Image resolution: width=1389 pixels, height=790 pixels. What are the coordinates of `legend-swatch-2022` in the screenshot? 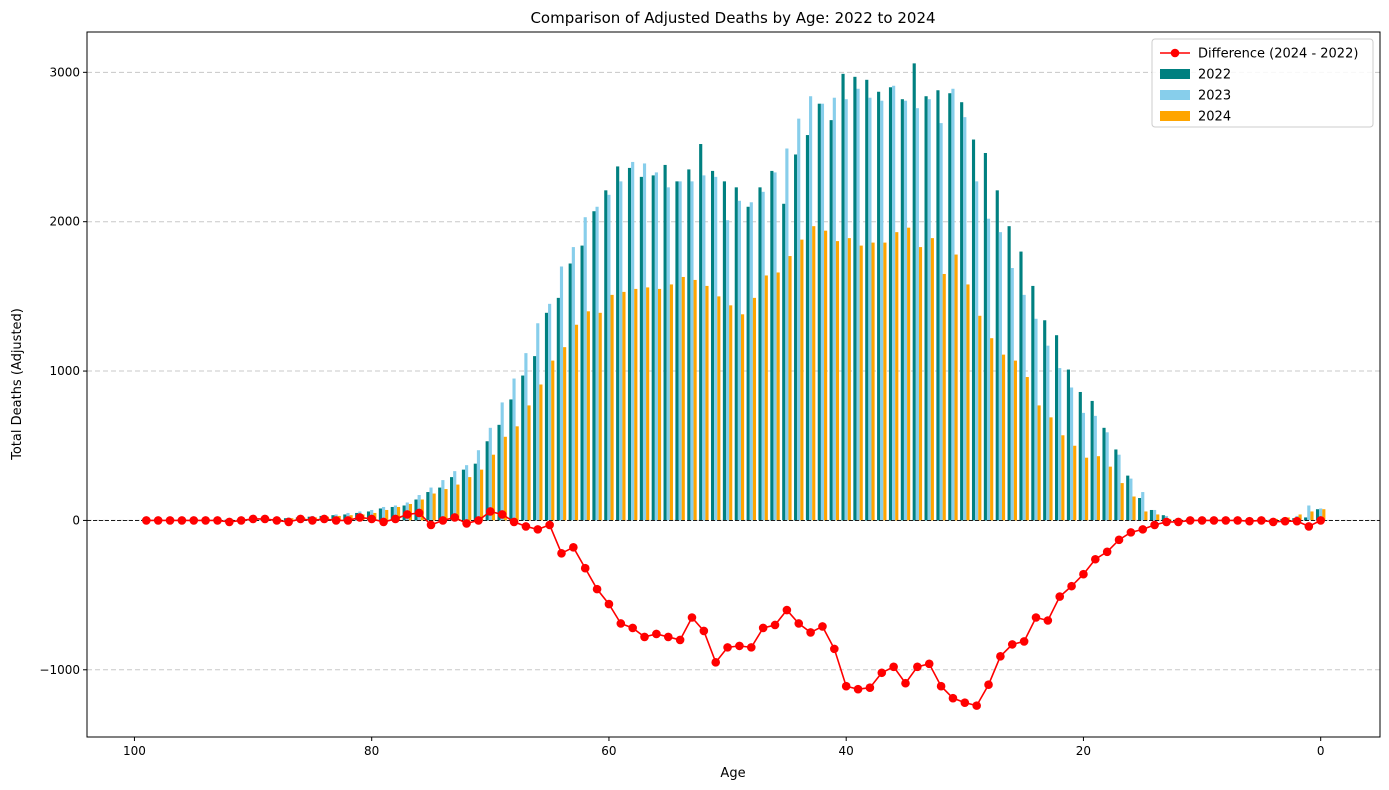 It's located at (1175, 74).